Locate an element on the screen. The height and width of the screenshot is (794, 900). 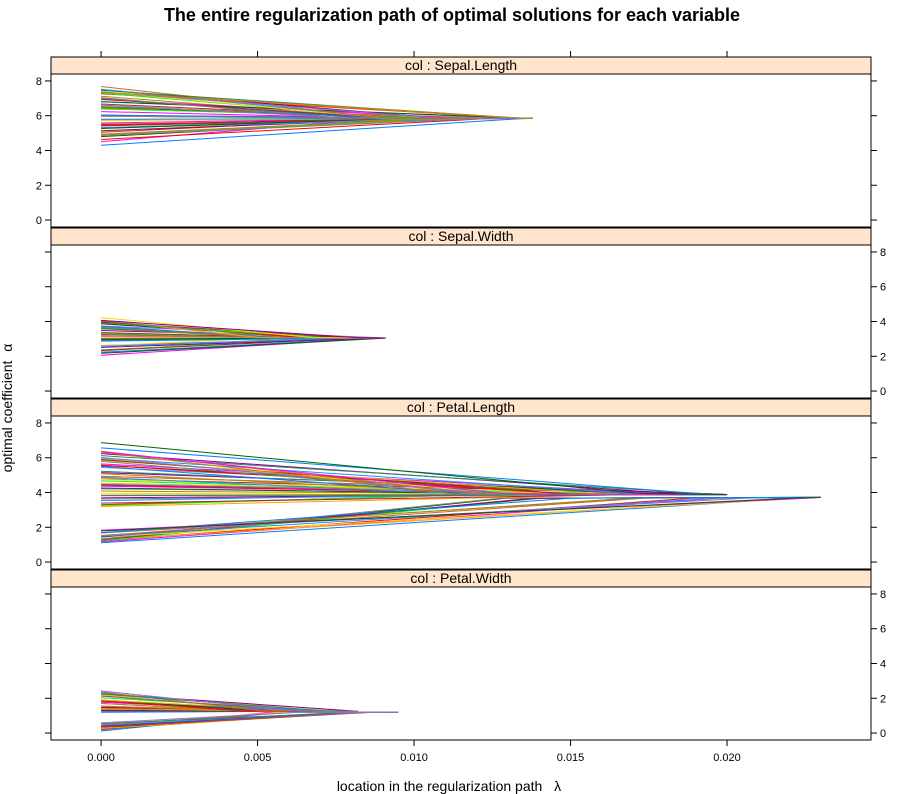
x-axis-label-text: location in the regularization path is located at coordinates (439, 786).